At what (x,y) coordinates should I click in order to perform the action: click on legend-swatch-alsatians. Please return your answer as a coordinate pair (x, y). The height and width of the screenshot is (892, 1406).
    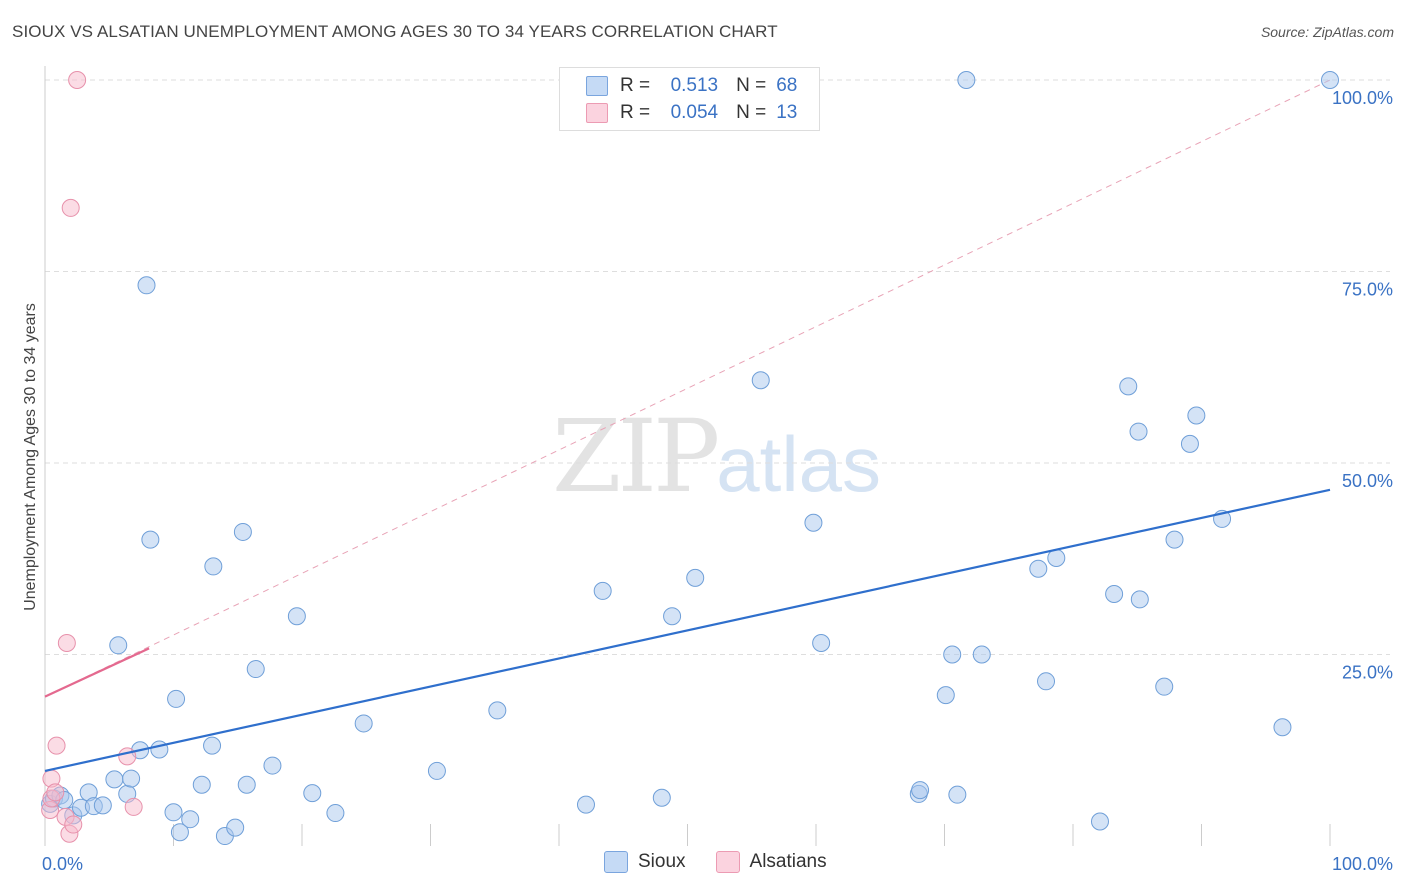
    Looking at the image, I should click on (597, 113).